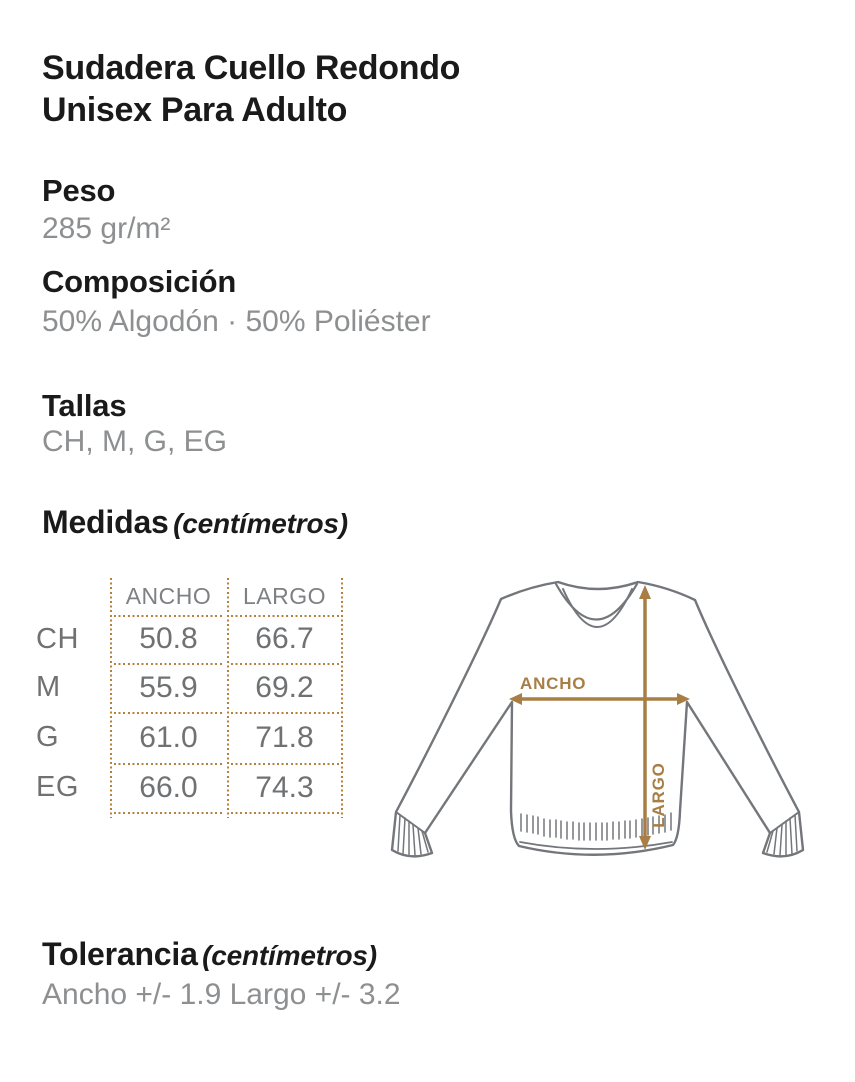  Describe the element at coordinates (515, 699) in the screenshot. I see `ancho-arrowhead-left` at that location.